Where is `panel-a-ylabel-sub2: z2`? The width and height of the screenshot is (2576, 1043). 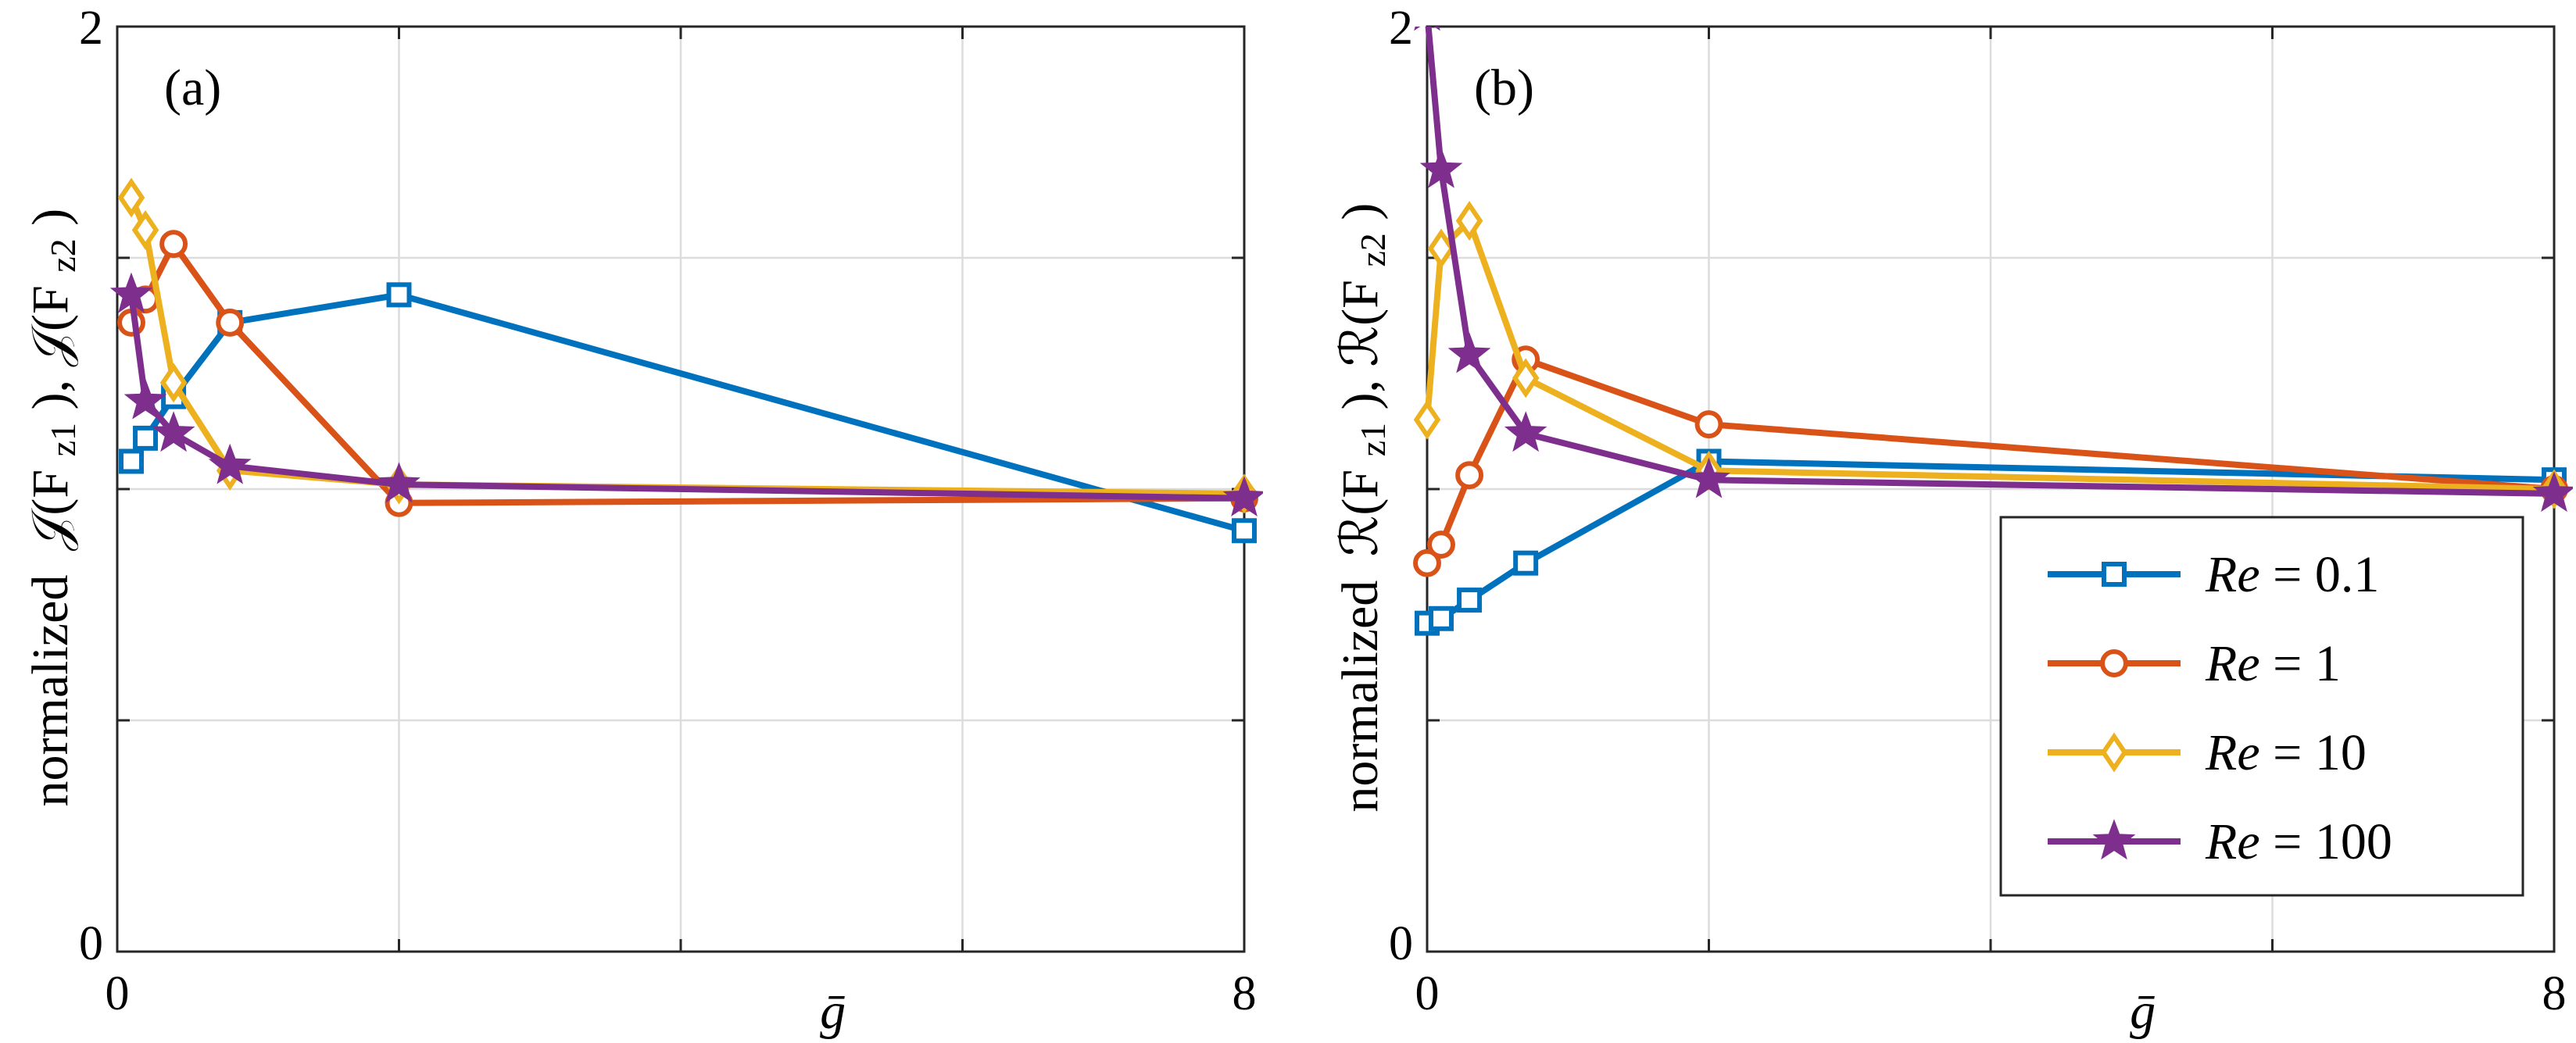
panel-a-ylabel-sub2: z2 is located at coordinates (63, 255).